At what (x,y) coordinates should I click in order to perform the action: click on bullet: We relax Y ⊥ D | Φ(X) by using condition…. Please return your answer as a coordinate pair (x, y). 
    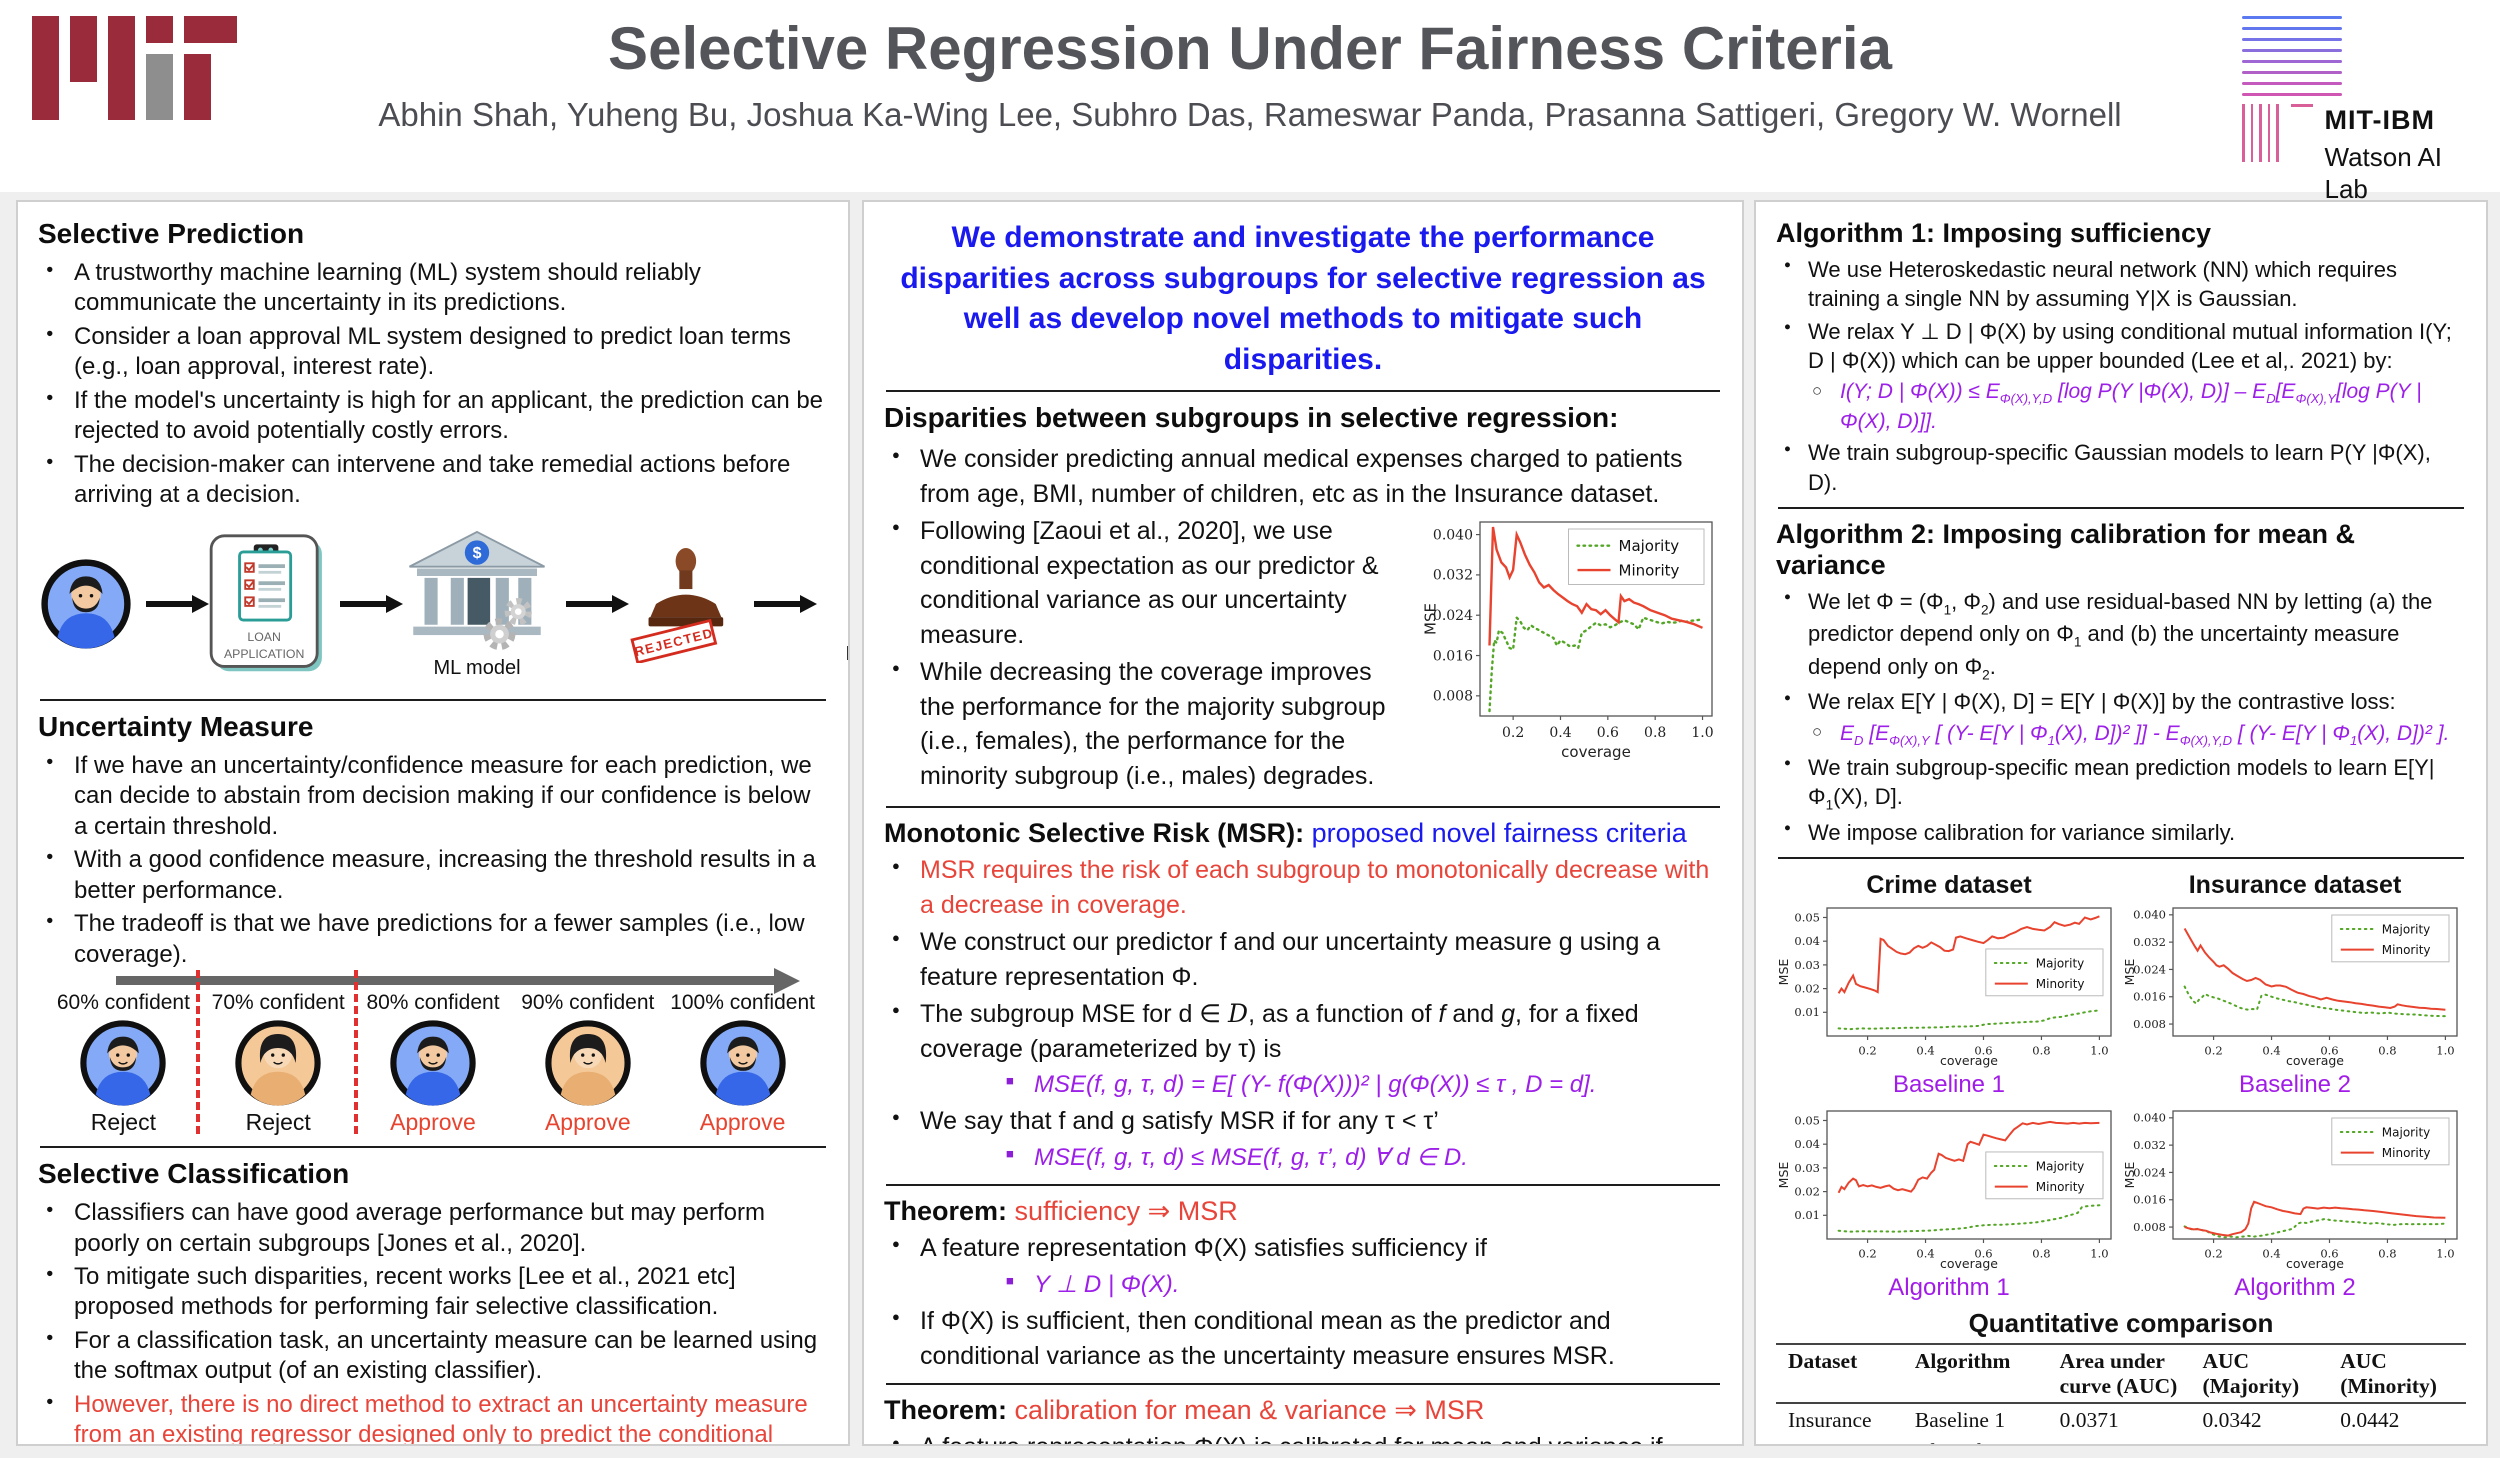
    Looking at the image, I should click on (2121, 346).